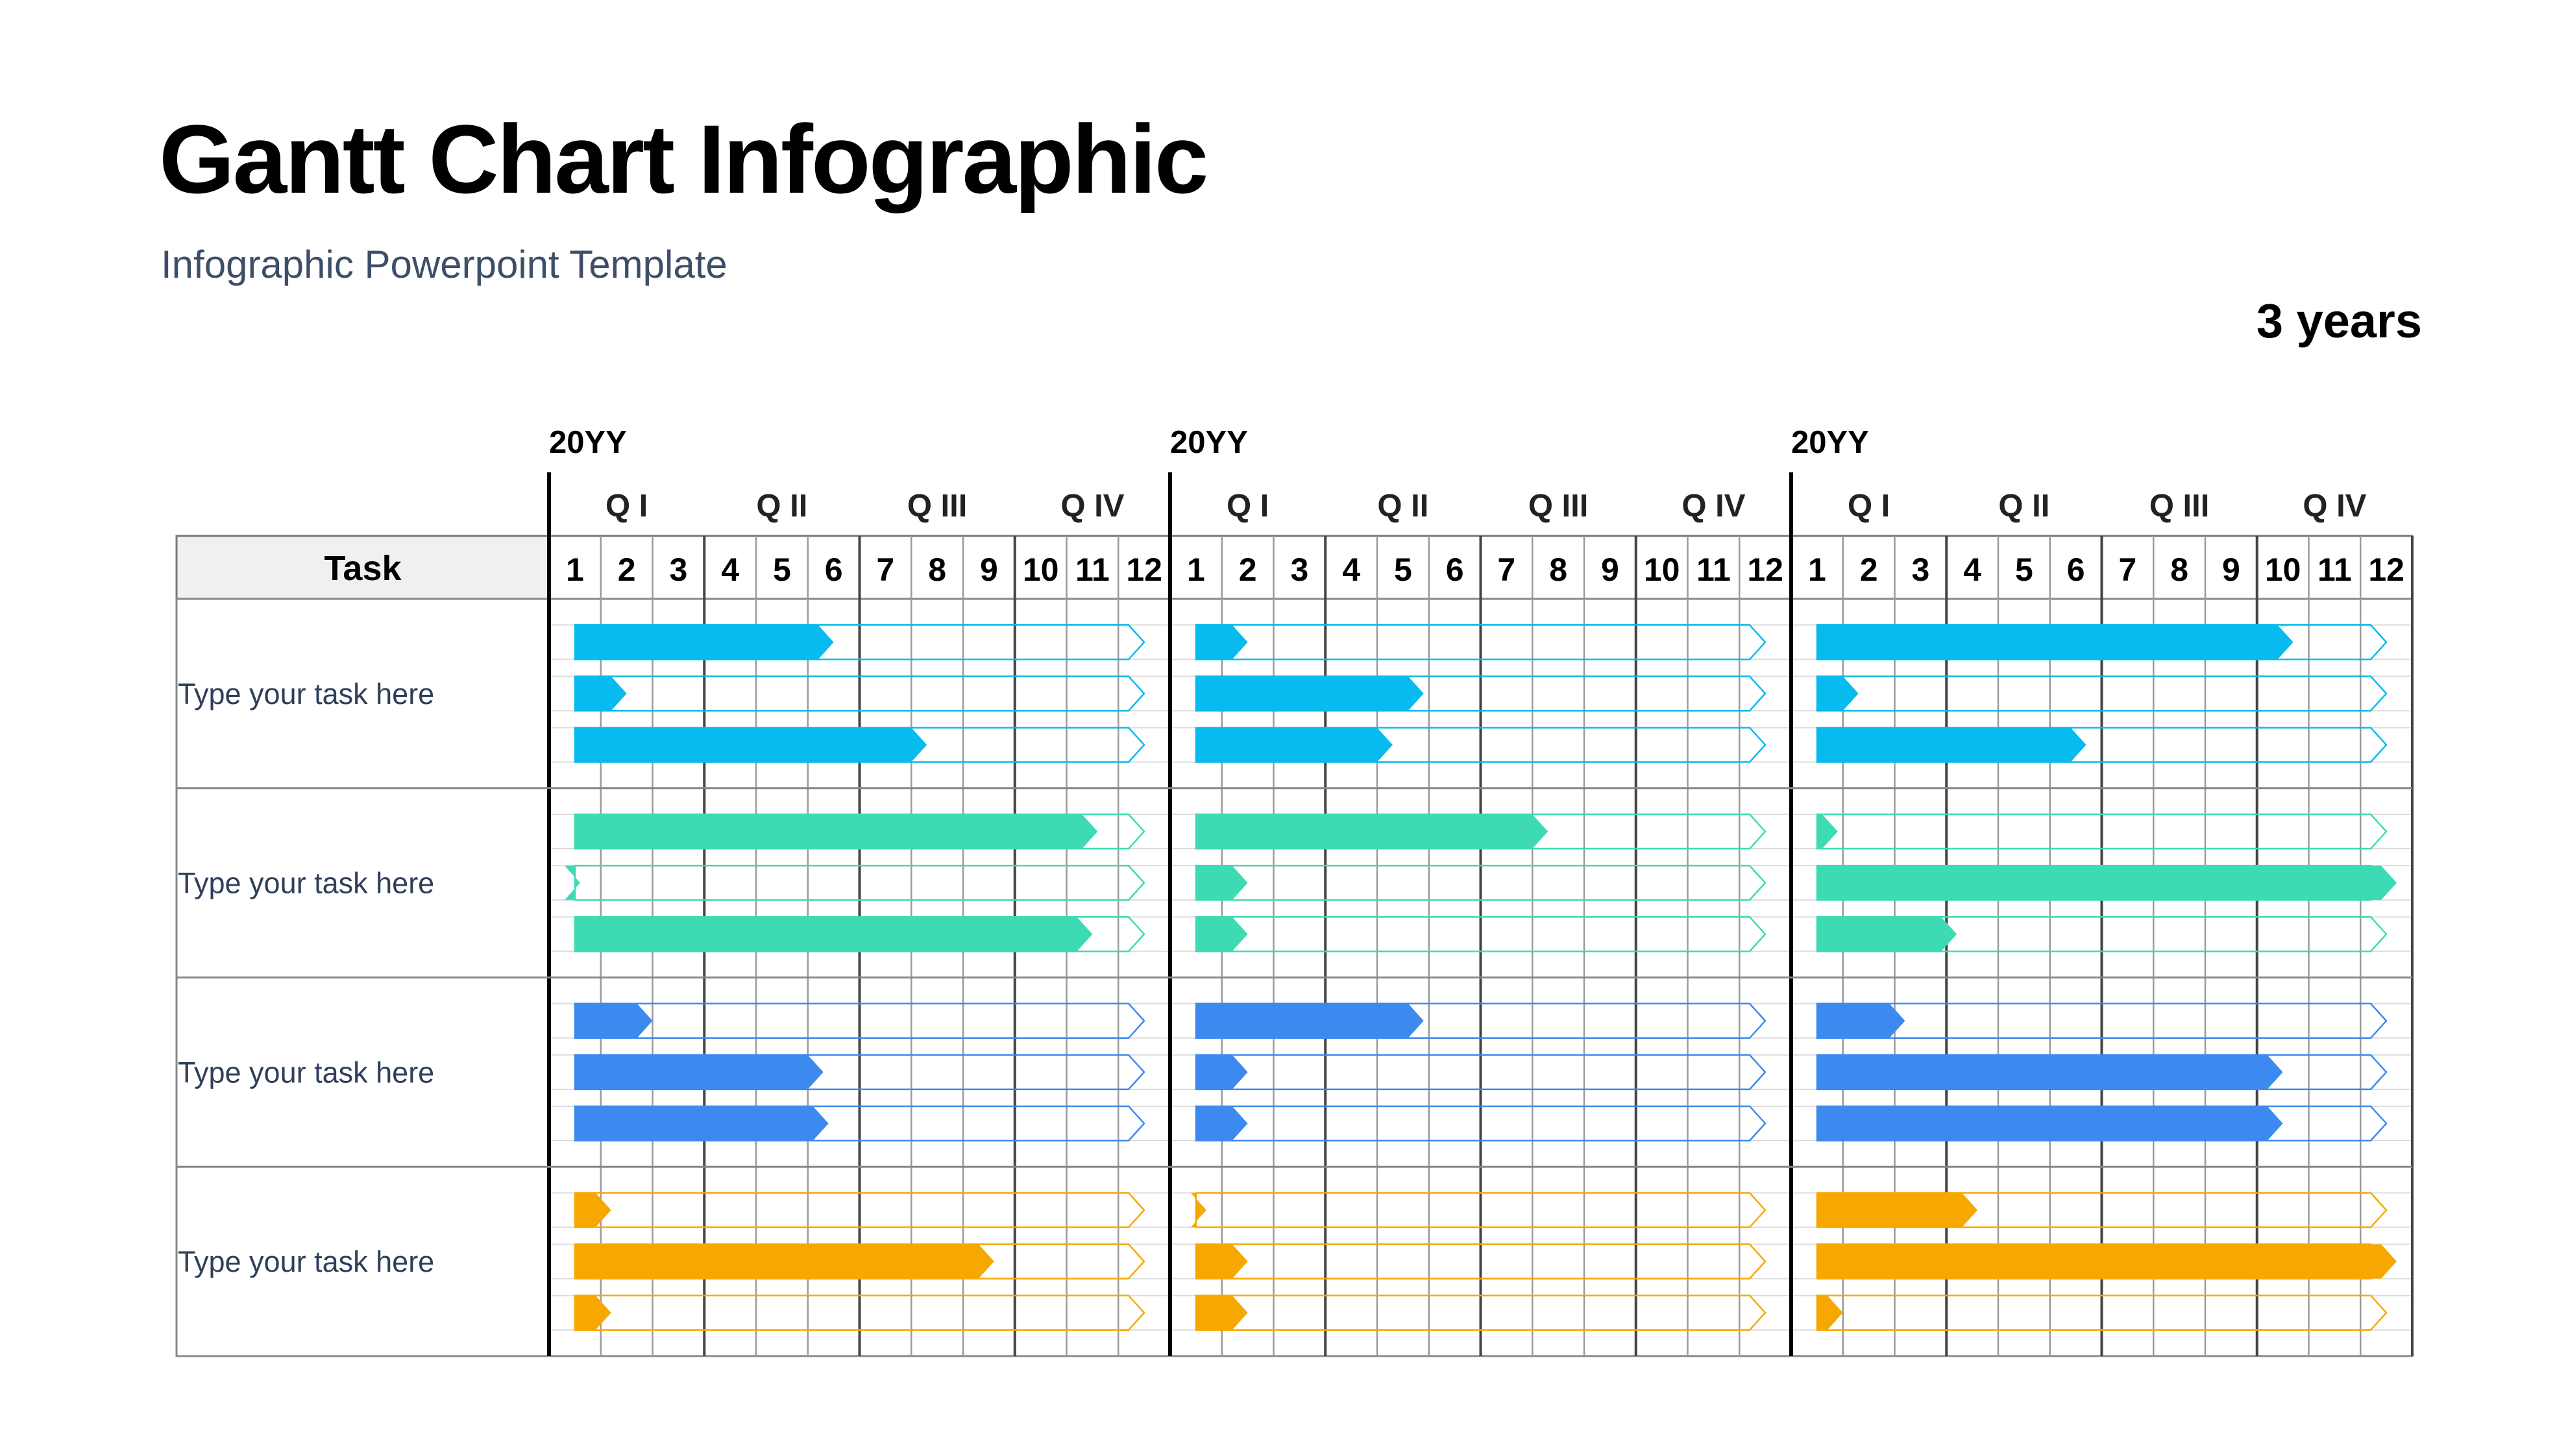  What do you see at coordinates (363, 568) in the screenshot?
I see `task-column-header: Task` at bounding box center [363, 568].